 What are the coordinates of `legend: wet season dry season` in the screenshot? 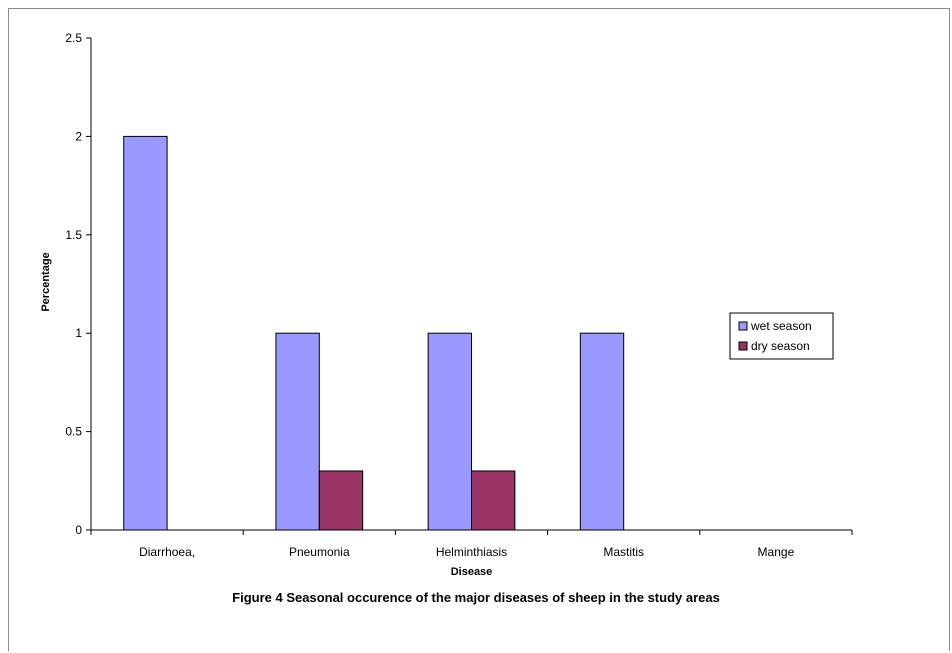 It's located at (781, 336).